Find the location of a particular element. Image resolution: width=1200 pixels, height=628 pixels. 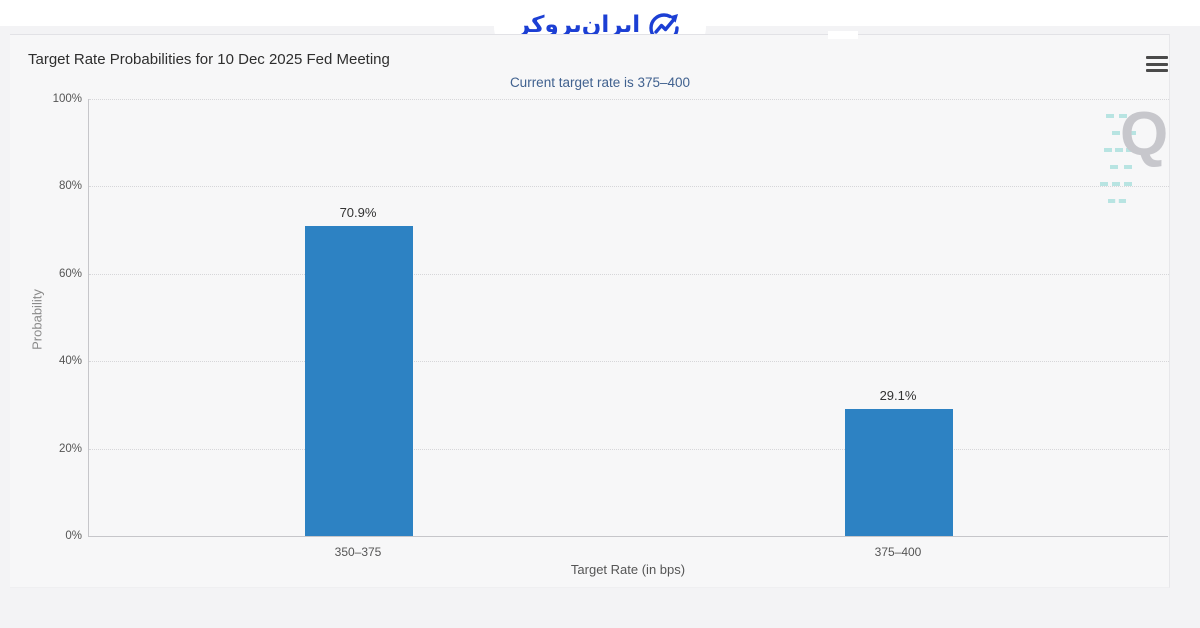

y-tick-label: 40% is located at coordinates (70, 361).